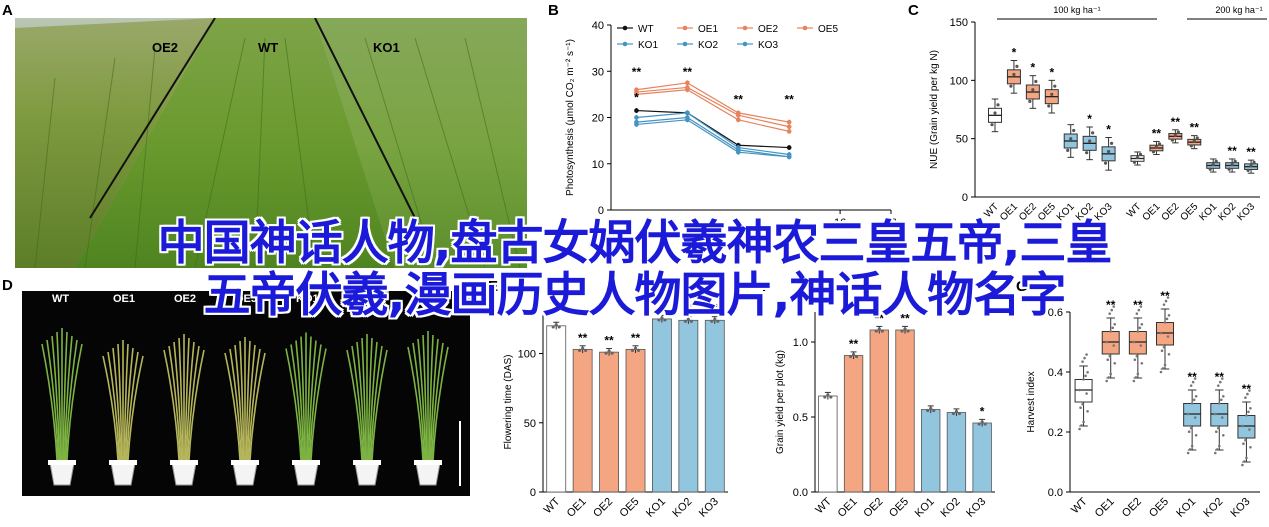  Describe the element at coordinates (646, 29) in the screenshot. I see `legend-label: WT` at that location.